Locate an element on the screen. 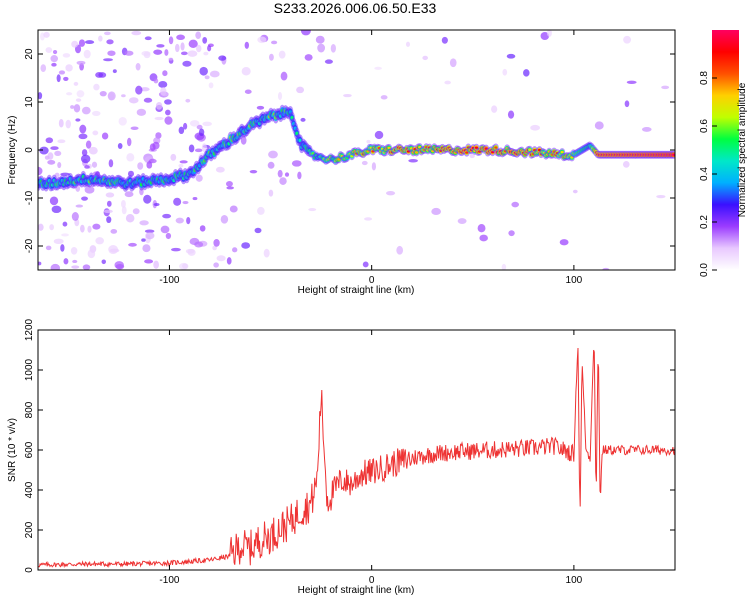  spectrogram-y-tick-label: -20 is located at coordinates (29, 245).